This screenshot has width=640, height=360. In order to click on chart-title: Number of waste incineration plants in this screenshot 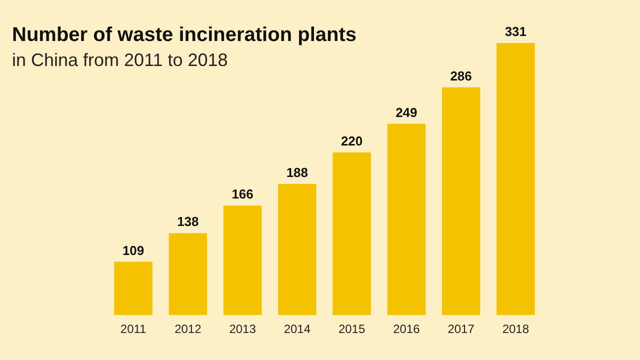, I will do `click(184, 35)`.